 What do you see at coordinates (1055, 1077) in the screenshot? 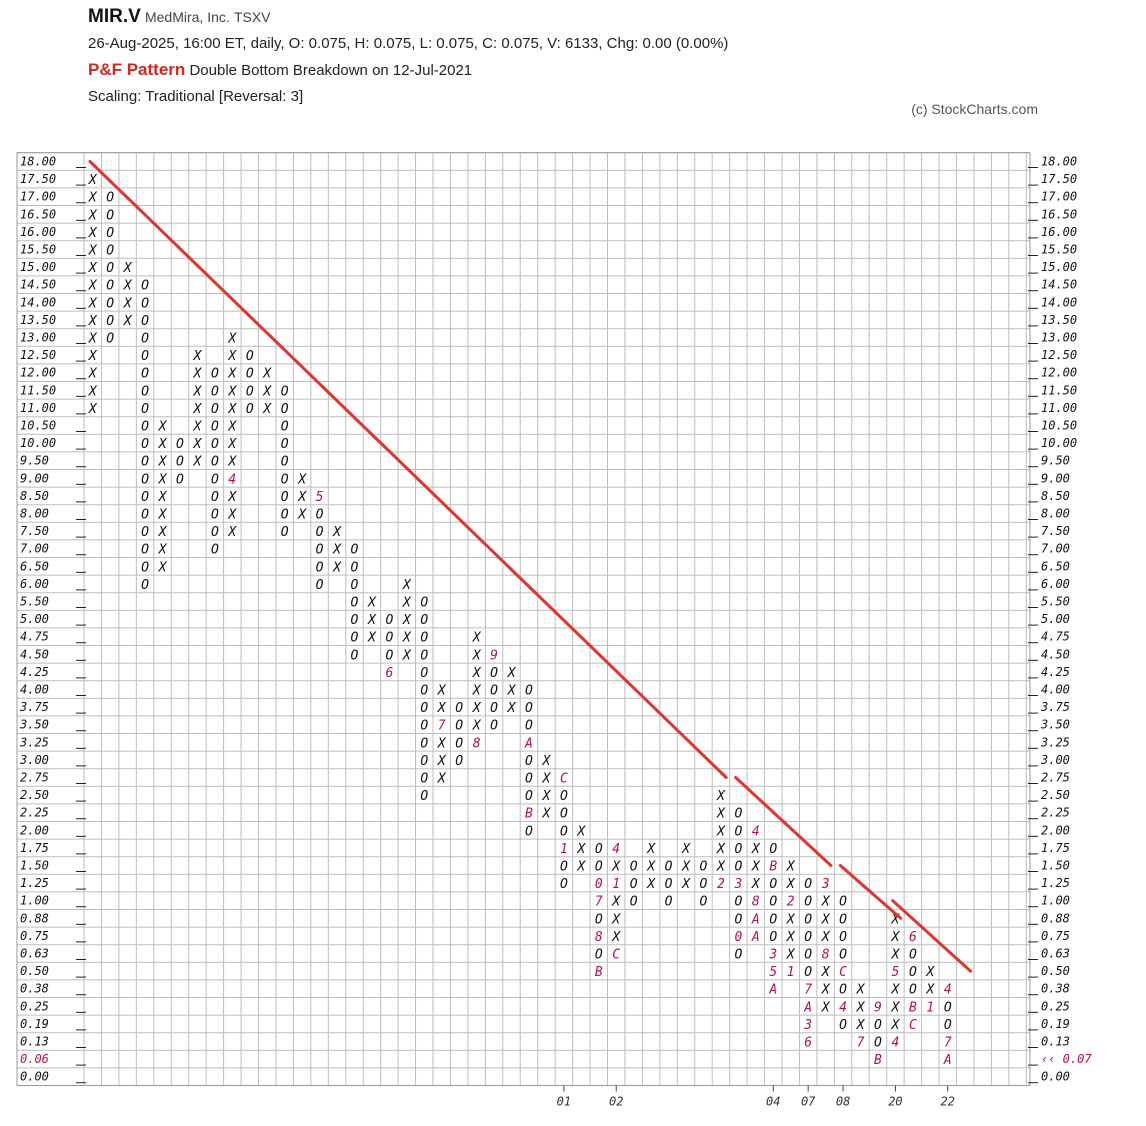
I see `y-tick-label-right: 0.00` at bounding box center [1055, 1077].